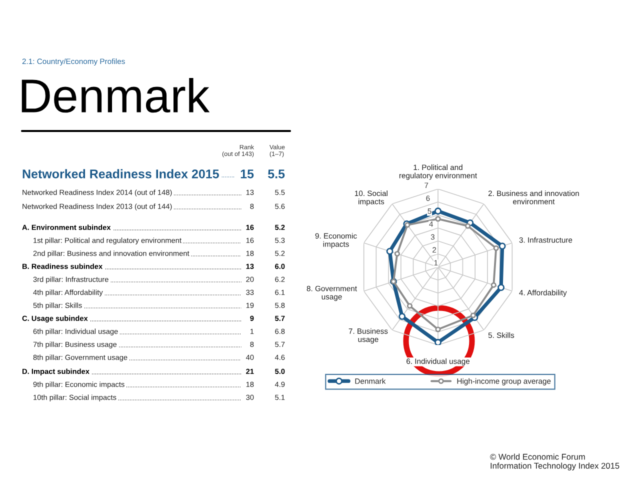  What do you see at coordinates (276, 174) in the screenshot?
I see `text: 5.5` at bounding box center [276, 174].